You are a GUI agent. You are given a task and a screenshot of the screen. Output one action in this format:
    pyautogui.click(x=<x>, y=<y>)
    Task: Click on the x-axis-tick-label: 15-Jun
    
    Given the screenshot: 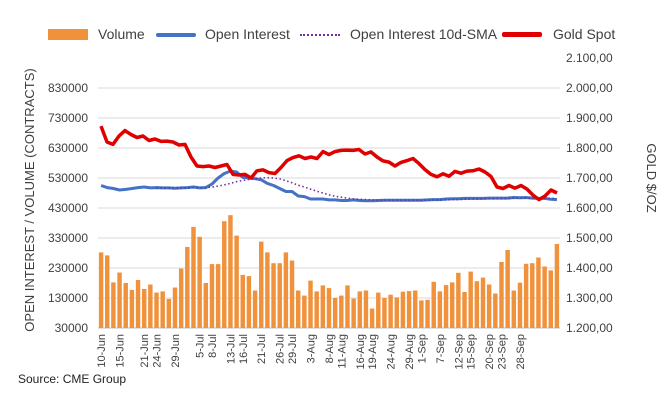 What is the action you would take?
    pyautogui.click(x=121, y=351)
    